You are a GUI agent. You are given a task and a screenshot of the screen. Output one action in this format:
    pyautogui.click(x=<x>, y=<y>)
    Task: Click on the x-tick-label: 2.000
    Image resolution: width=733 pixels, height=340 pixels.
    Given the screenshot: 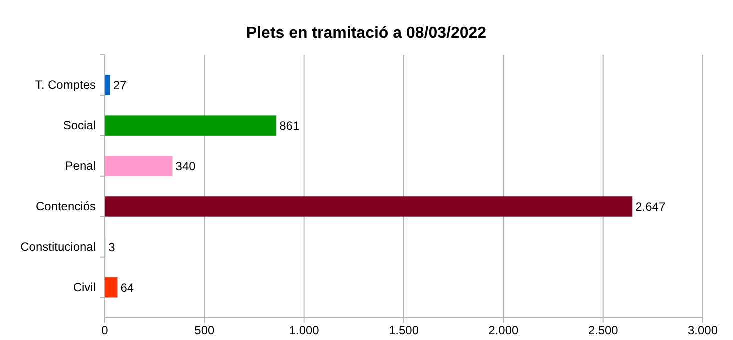 What is the action you would take?
    pyautogui.click(x=504, y=331)
    